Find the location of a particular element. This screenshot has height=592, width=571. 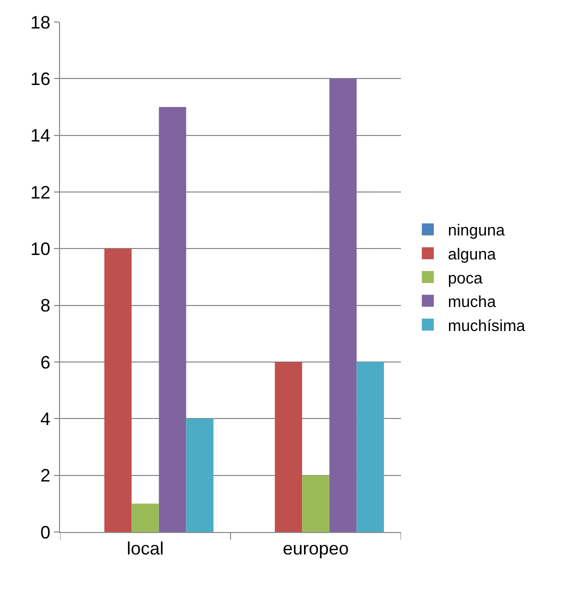

legend-label: muchísima is located at coordinates (487, 326).